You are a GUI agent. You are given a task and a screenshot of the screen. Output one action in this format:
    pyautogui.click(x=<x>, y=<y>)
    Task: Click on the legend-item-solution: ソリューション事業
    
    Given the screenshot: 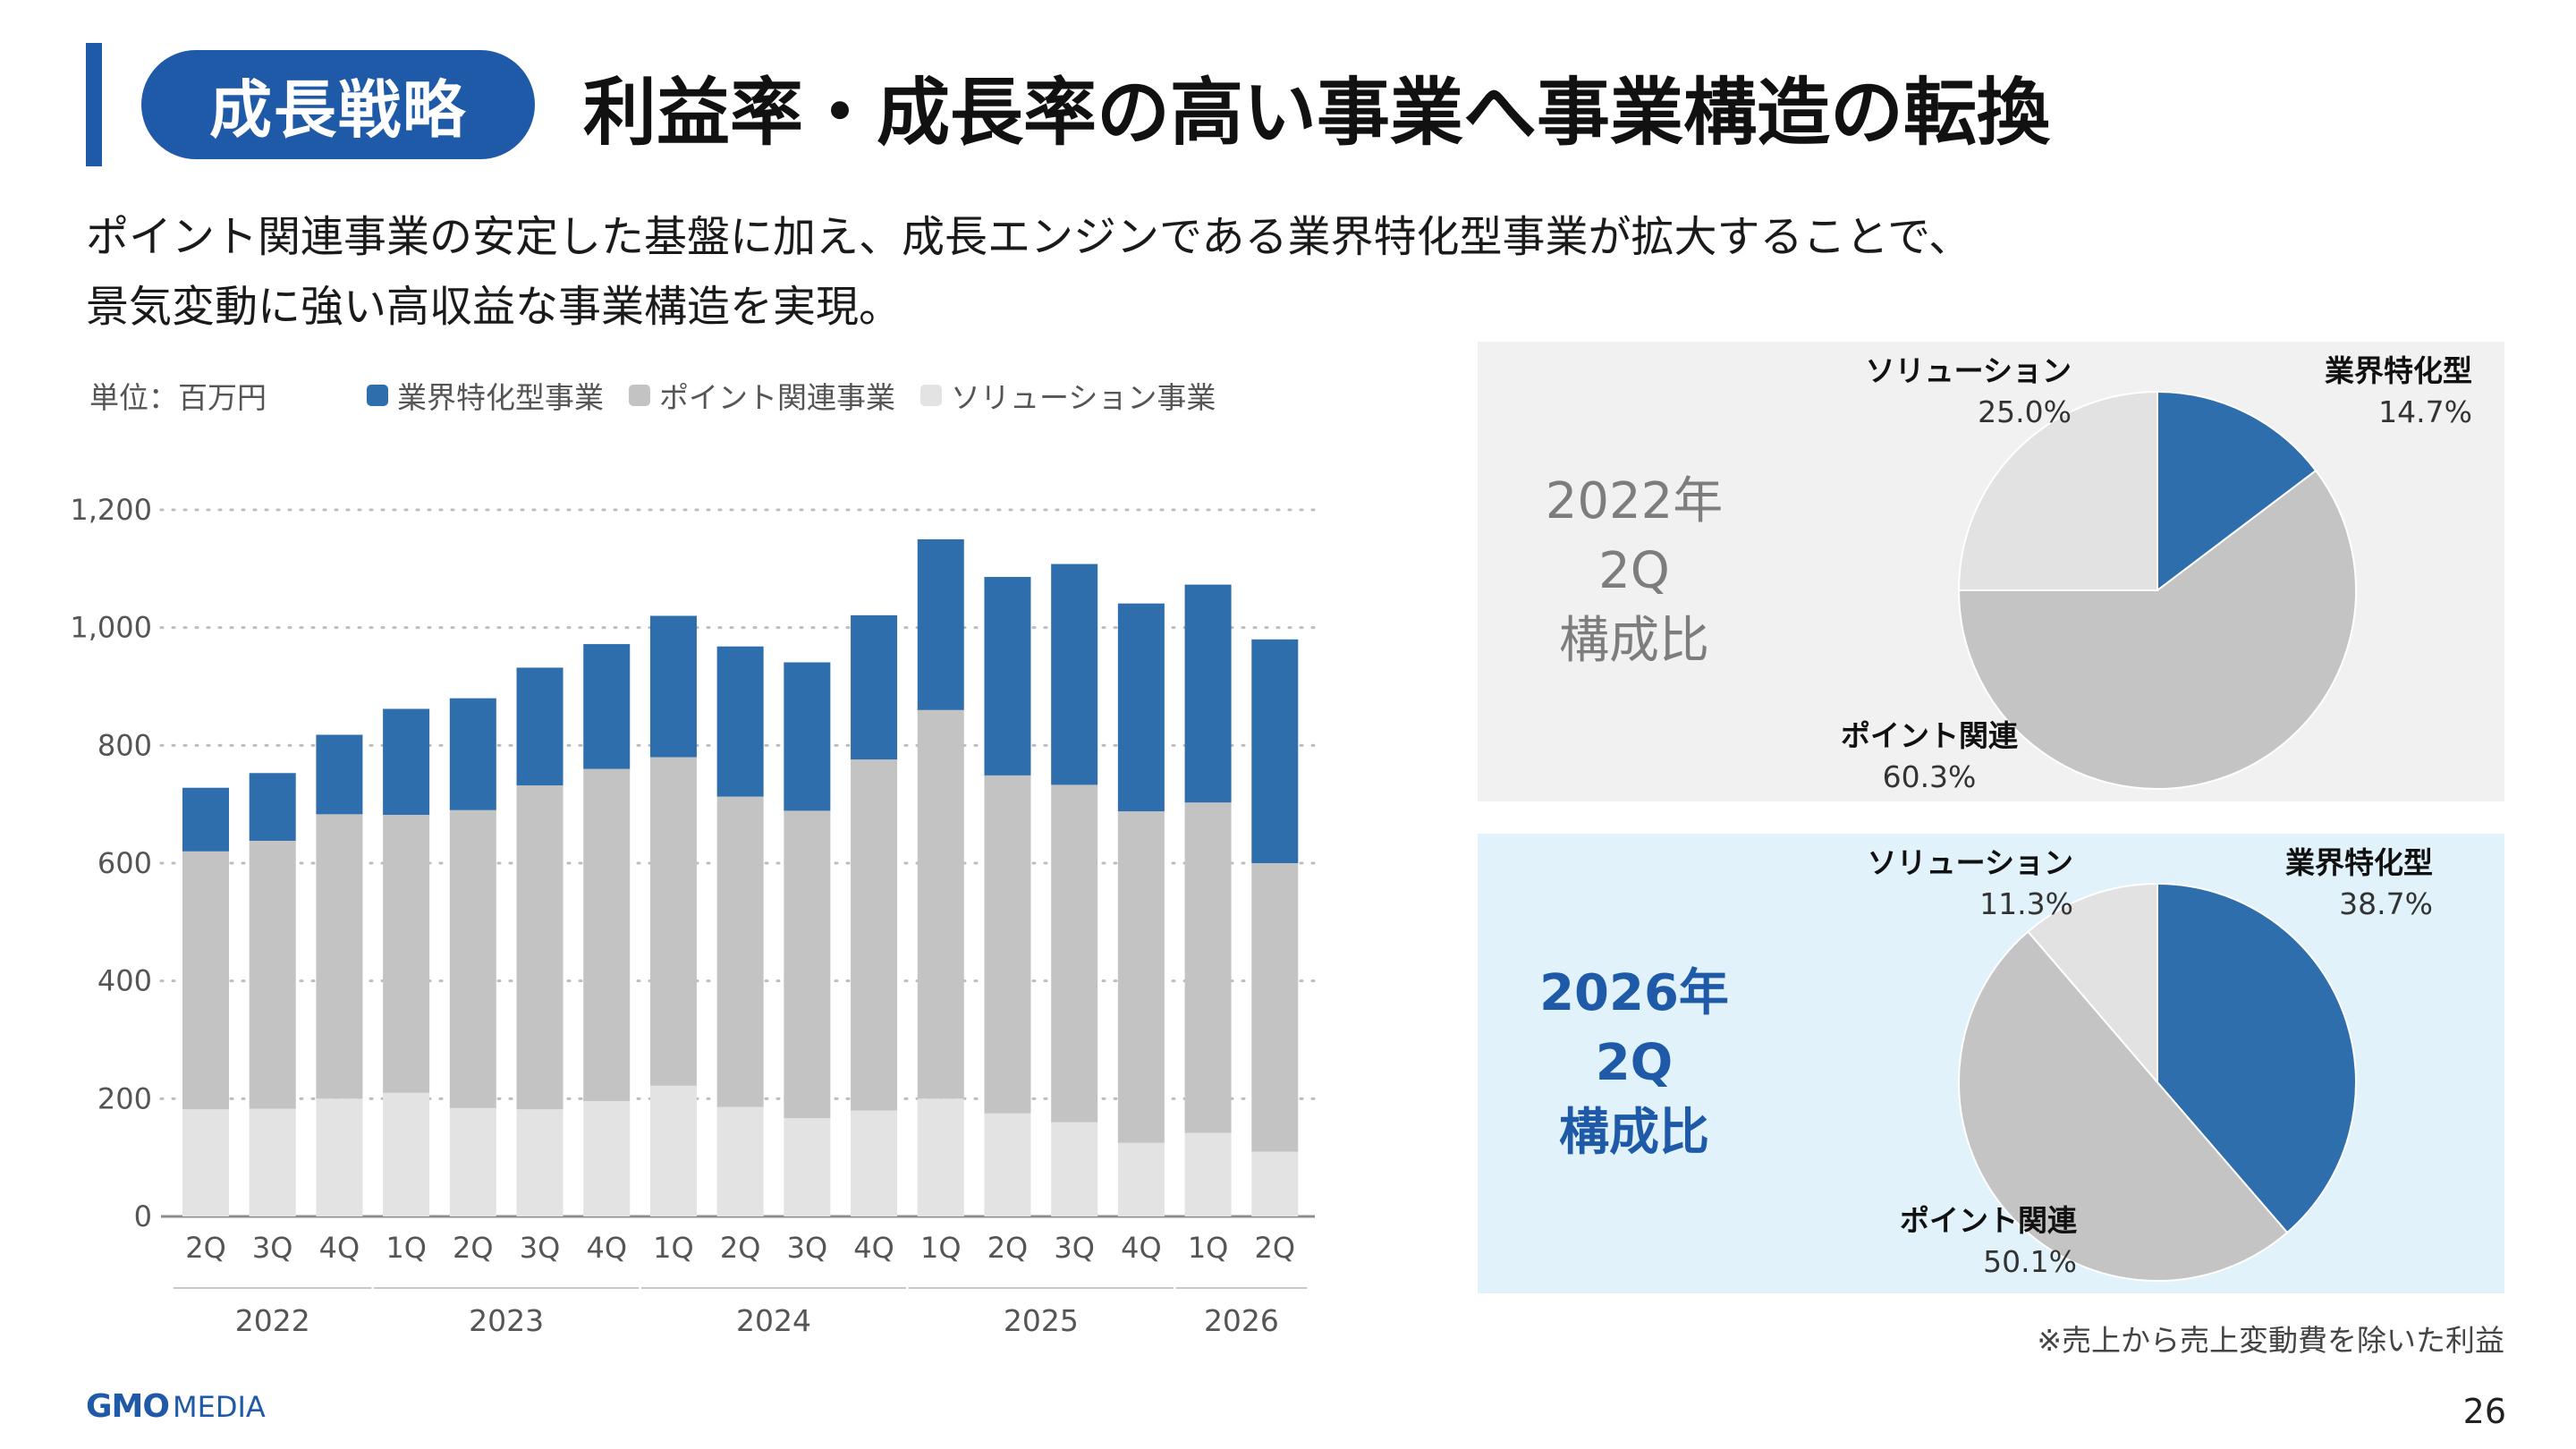 What is the action you would take?
    pyautogui.click(x=1068, y=395)
    